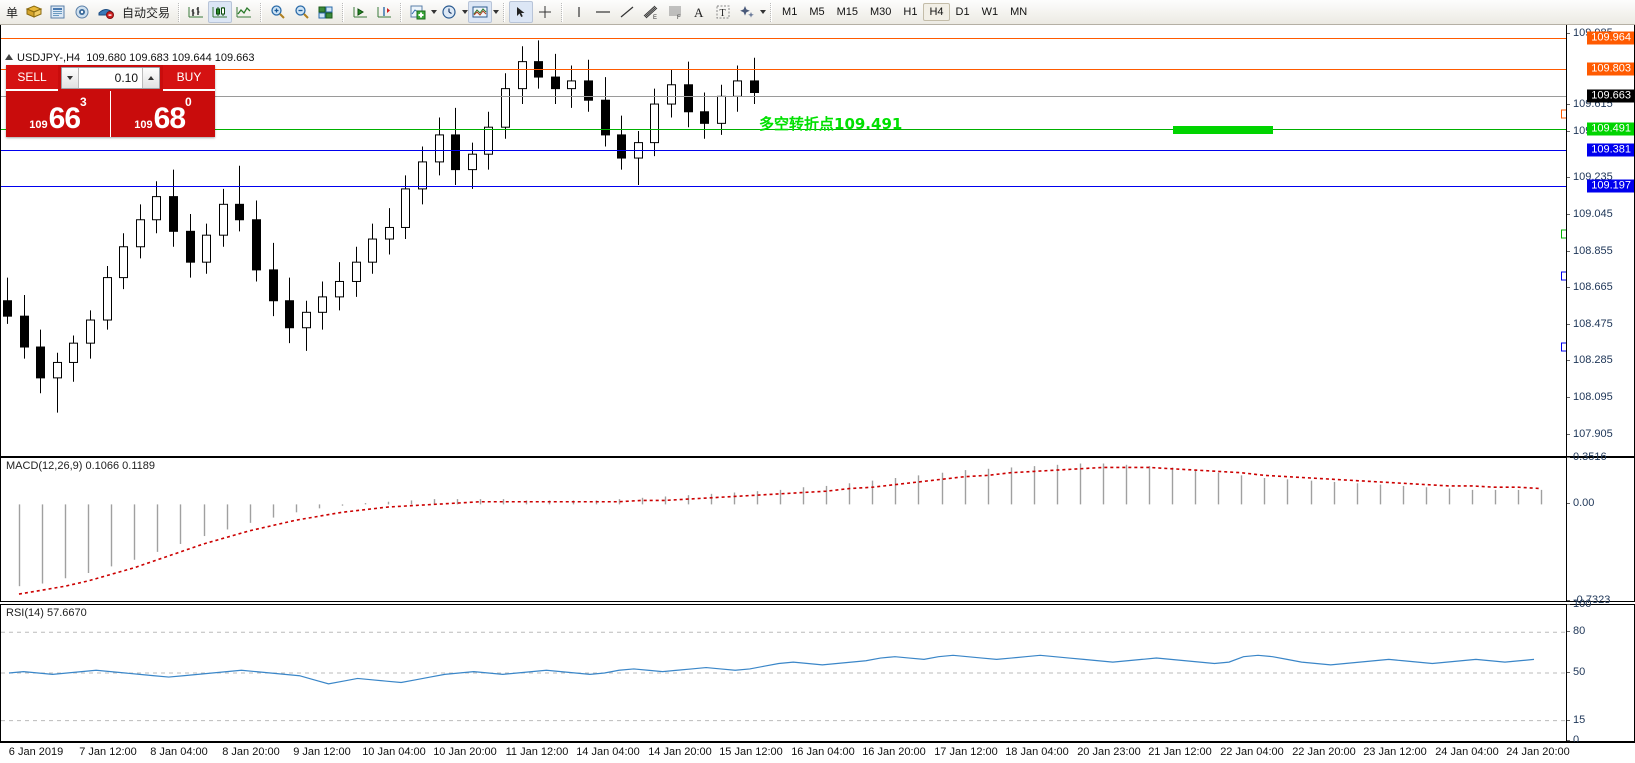 This screenshot has height=763, width=1635. What do you see at coordinates (146, 12) in the screenshot?
I see `autotrading-button: 自动交易` at bounding box center [146, 12].